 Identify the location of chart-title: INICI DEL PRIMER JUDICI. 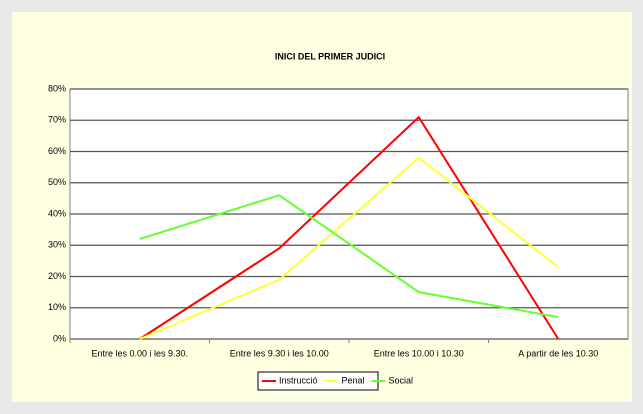
(330, 56).